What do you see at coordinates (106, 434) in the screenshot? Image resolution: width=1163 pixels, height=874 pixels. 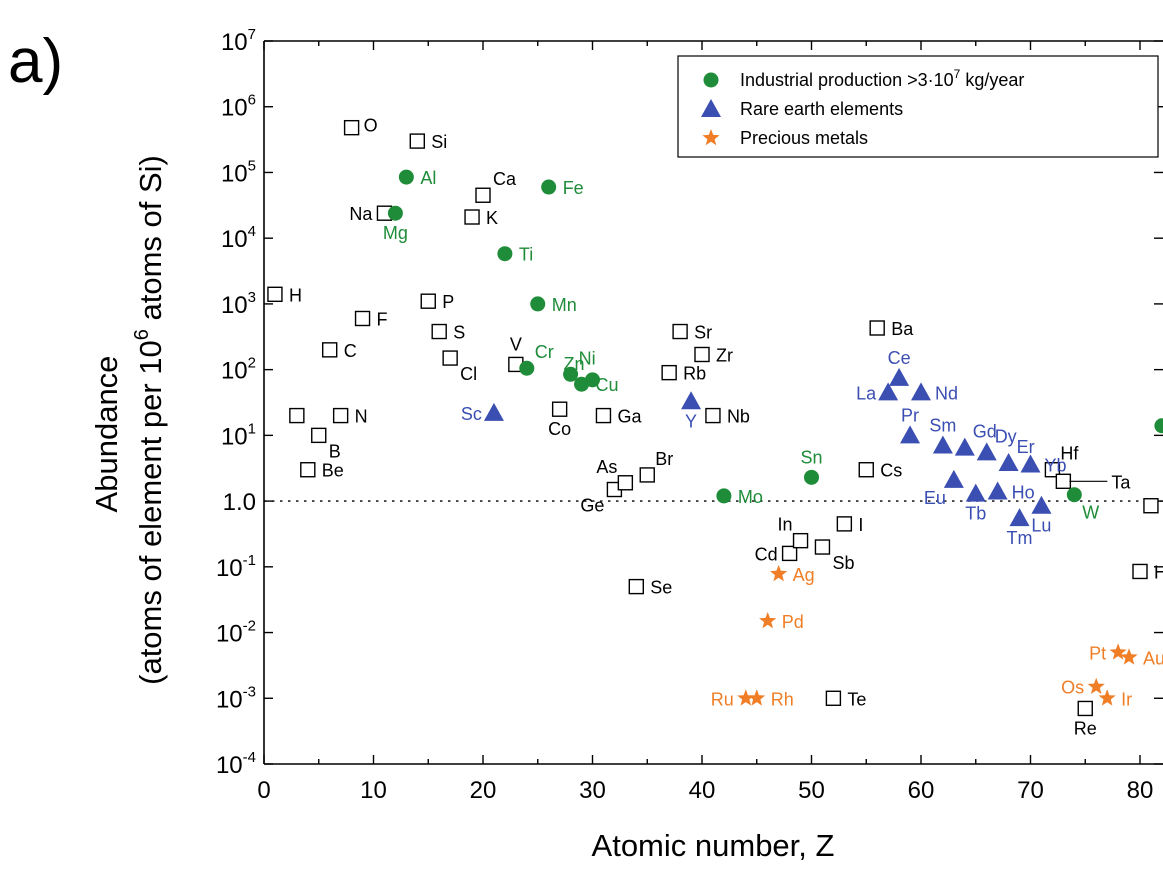 I see `y-axis-title-top: Abundance` at bounding box center [106, 434].